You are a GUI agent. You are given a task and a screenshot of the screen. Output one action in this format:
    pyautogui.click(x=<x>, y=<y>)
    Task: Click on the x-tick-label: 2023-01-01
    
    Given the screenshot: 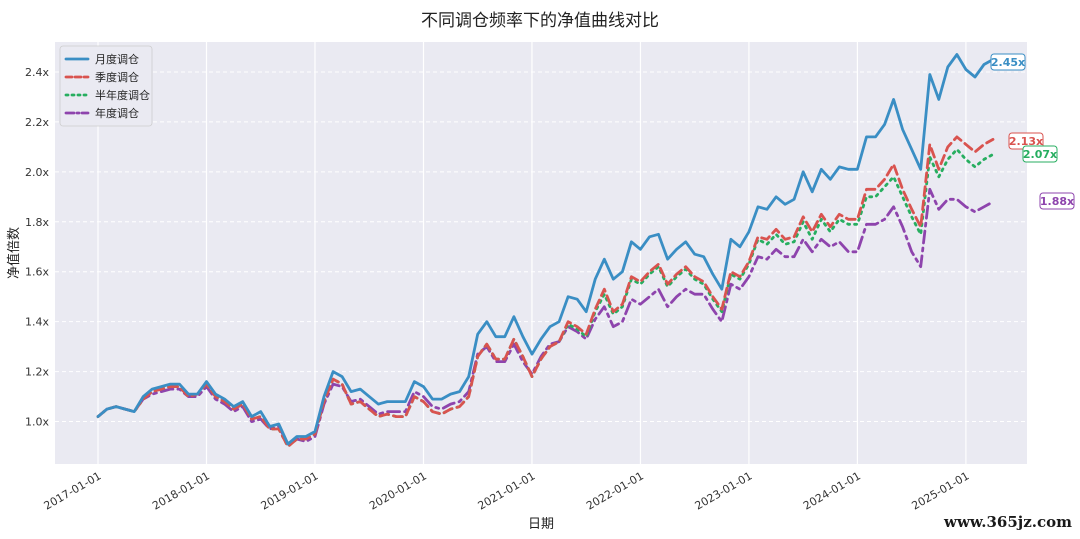 What is the action you would take?
    pyautogui.click(x=724, y=490)
    